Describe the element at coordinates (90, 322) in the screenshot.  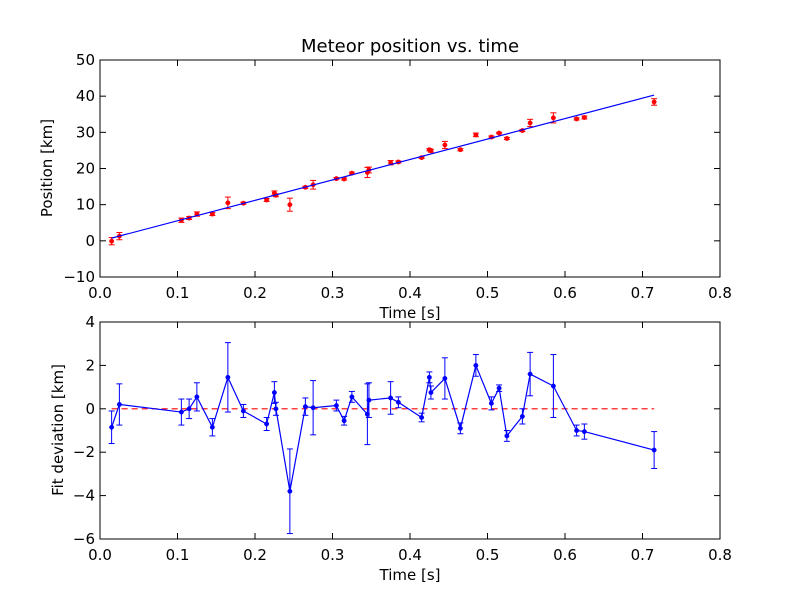
I see `deviation-y-tick-label: 4` at that location.